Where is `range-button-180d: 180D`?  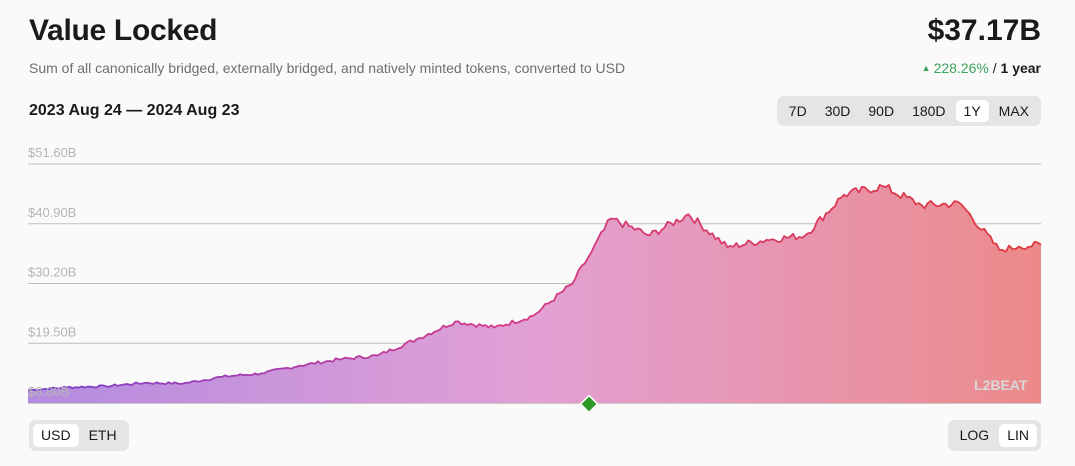 range-button-180d: 180D is located at coordinates (929, 111).